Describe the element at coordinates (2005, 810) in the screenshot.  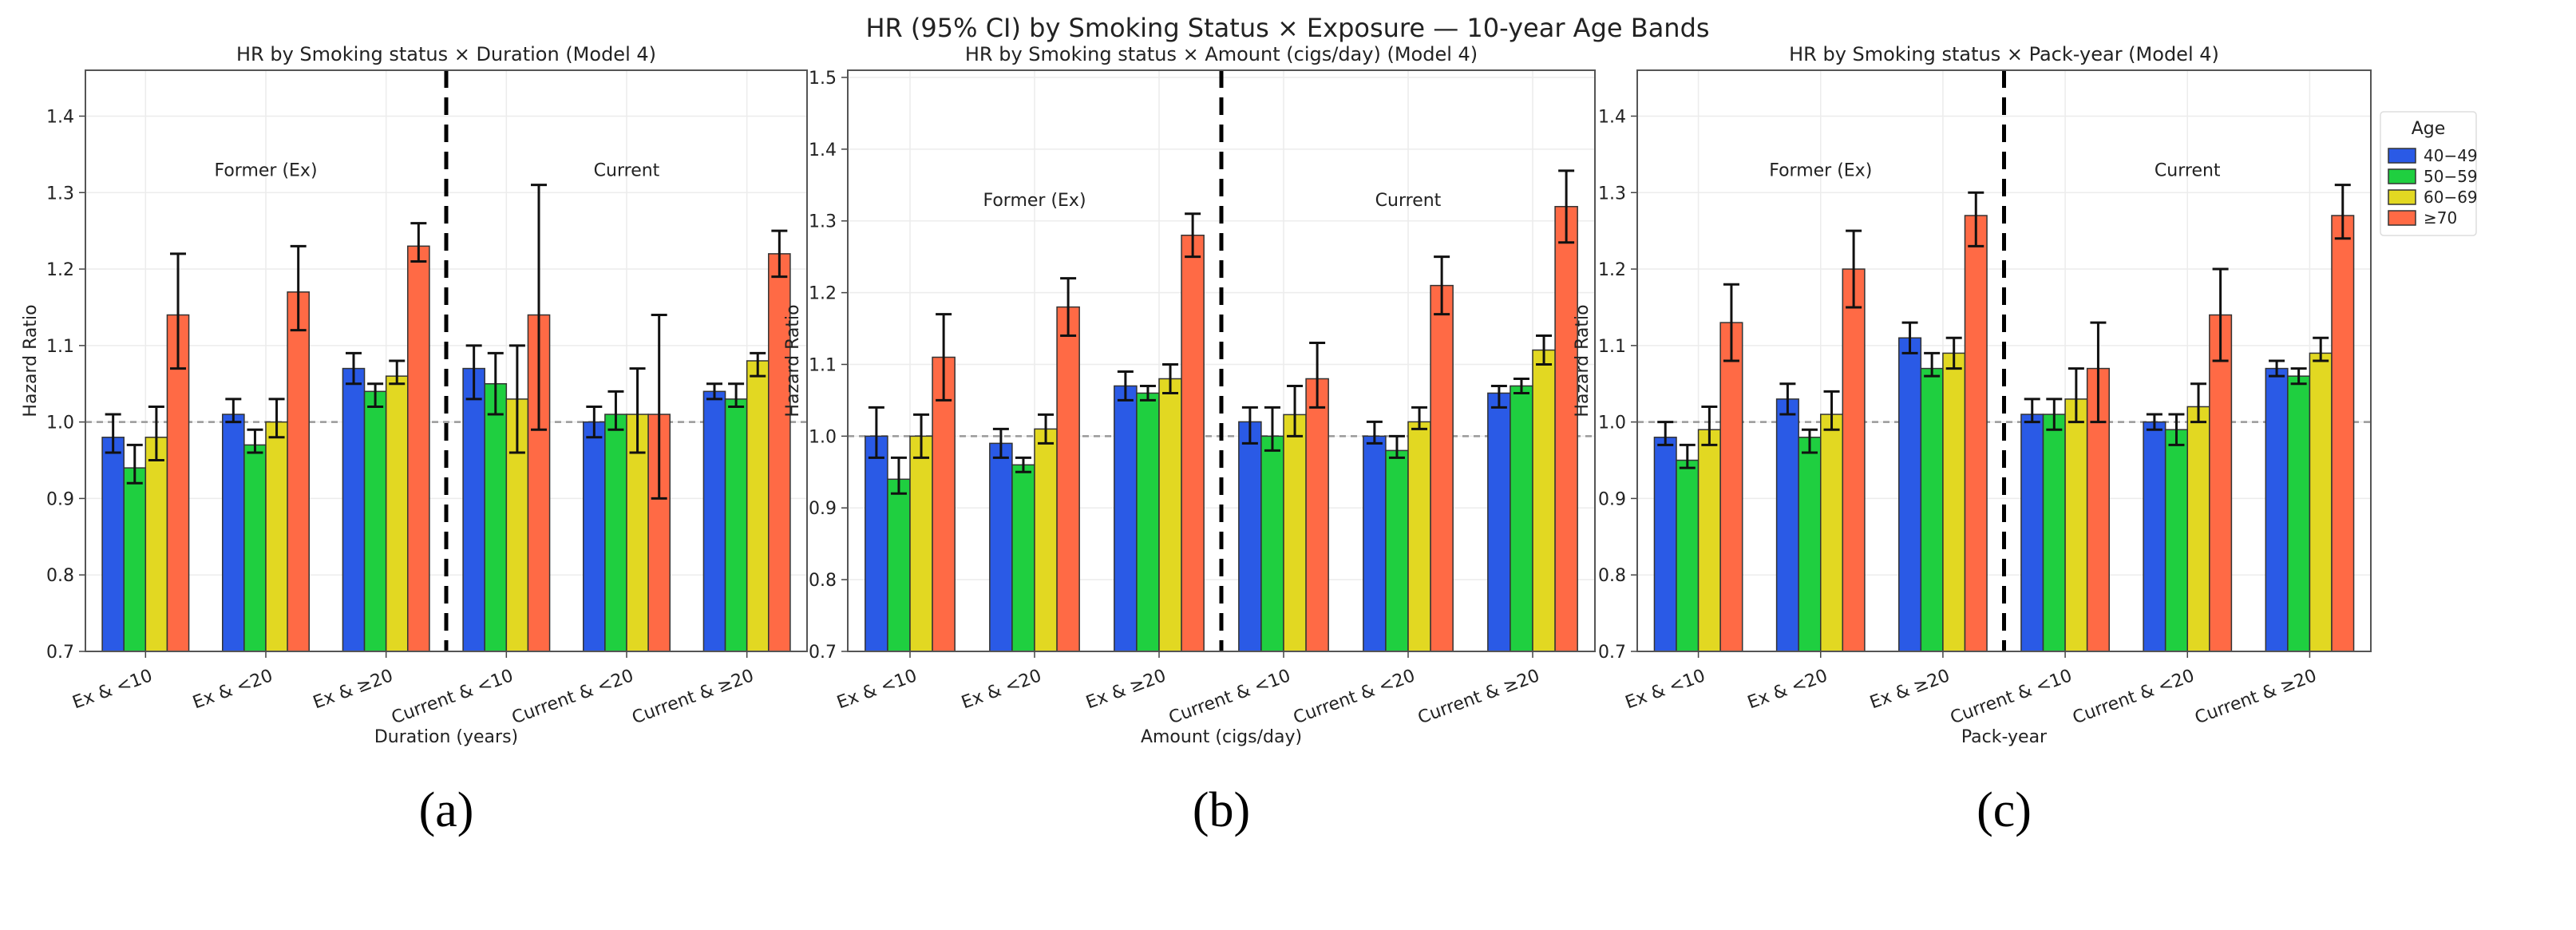
I see `panel-label: (c)` at that location.